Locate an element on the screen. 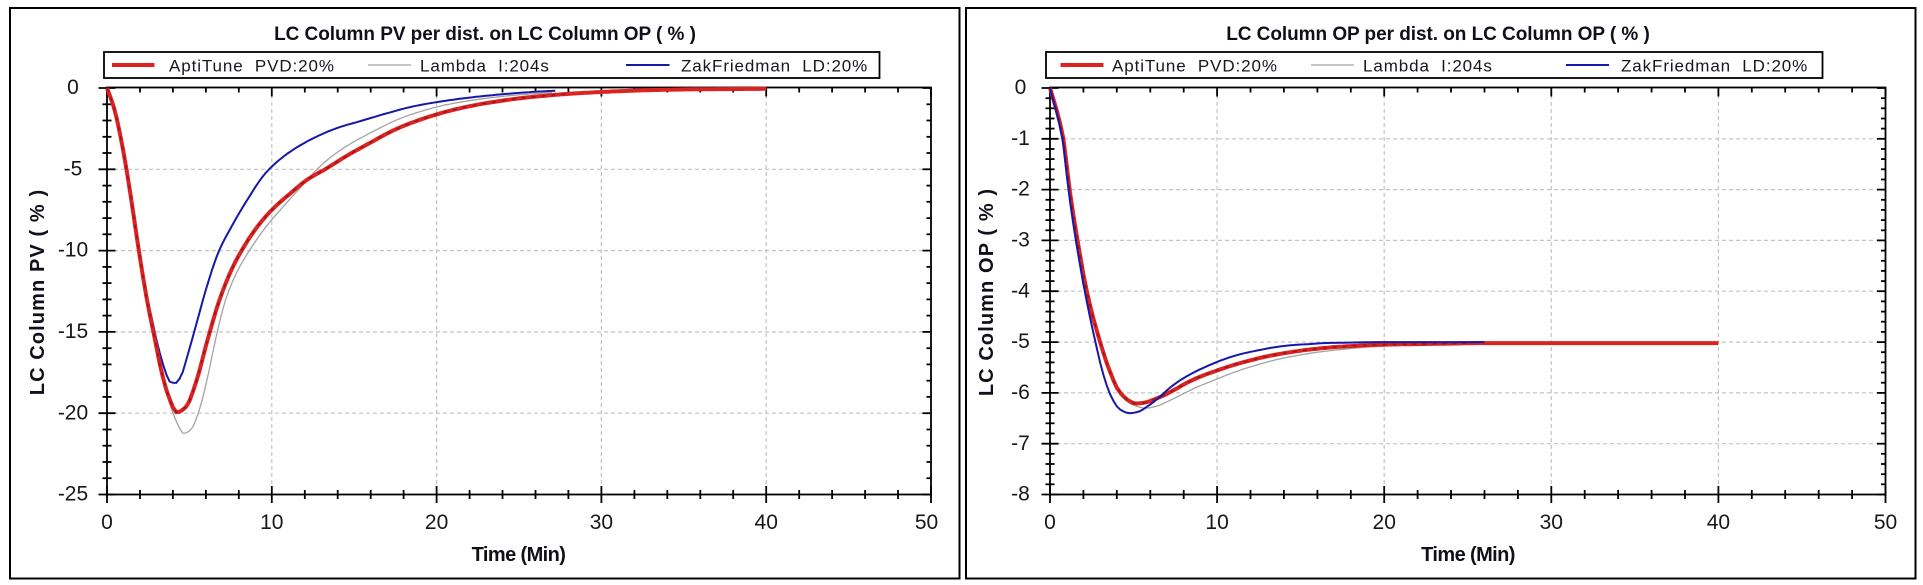  svg-text: -15 is located at coordinates (73, 331).